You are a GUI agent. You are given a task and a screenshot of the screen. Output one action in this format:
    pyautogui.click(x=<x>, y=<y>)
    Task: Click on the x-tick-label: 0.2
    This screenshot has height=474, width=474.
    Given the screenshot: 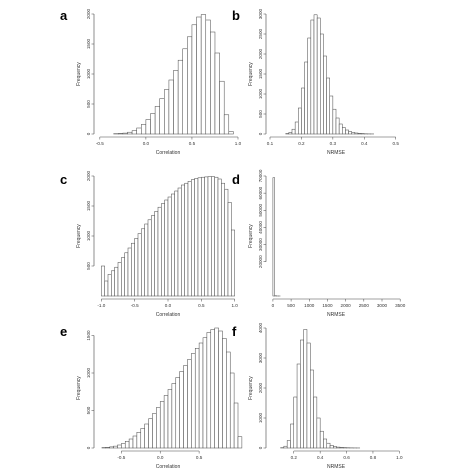 What is the action you would take?
    pyautogui.click(x=301, y=143)
    